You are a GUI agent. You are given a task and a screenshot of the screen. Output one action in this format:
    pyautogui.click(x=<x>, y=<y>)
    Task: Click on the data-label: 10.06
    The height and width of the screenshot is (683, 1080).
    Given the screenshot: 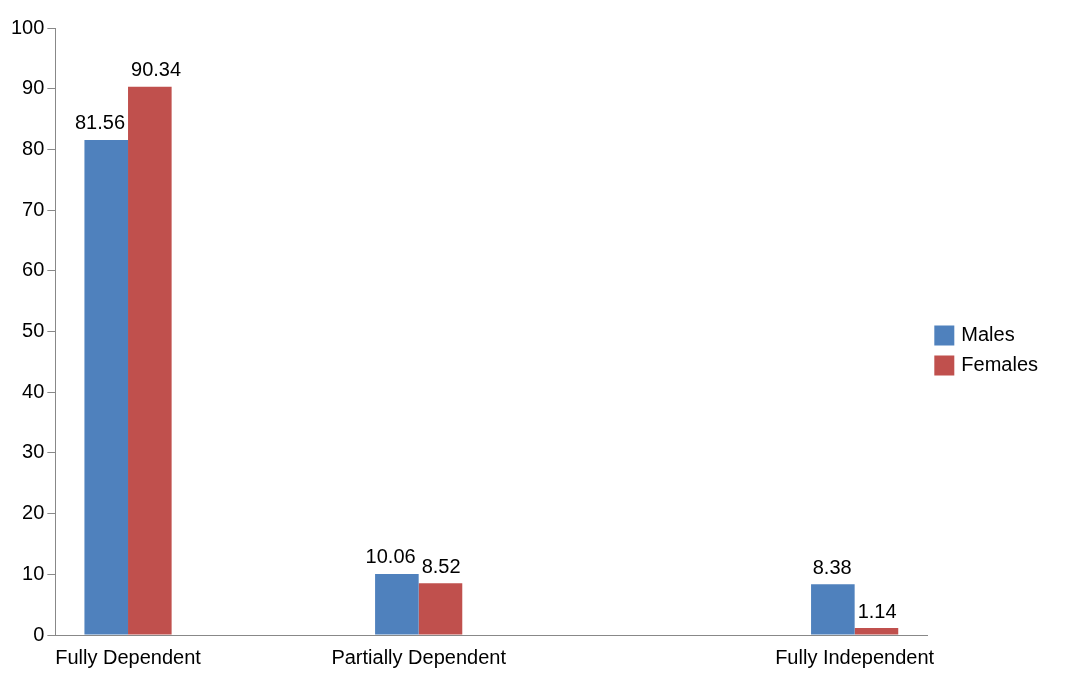 What is the action you would take?
    pyautogui.click(x=390, y=556)
    